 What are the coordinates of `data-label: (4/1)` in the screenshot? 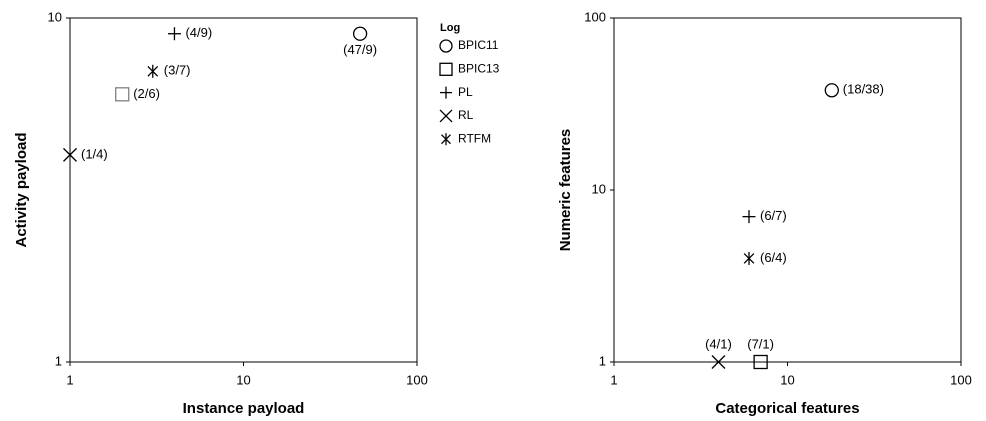 It's located at (718, 343).